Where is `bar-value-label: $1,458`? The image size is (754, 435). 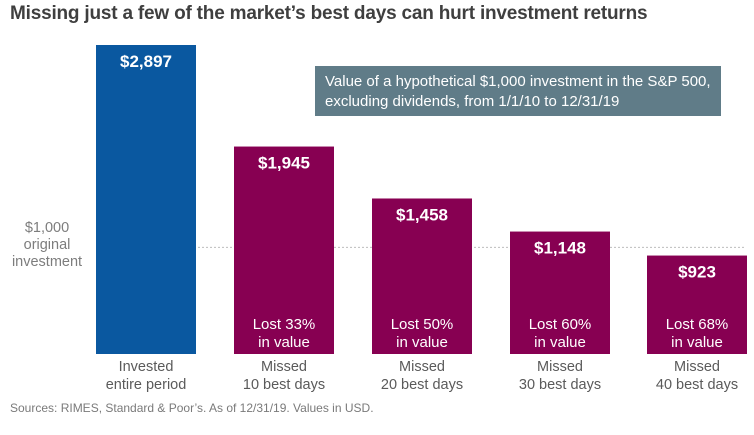 bar-value-label: $1,458 is located at coordinates (422, 214).